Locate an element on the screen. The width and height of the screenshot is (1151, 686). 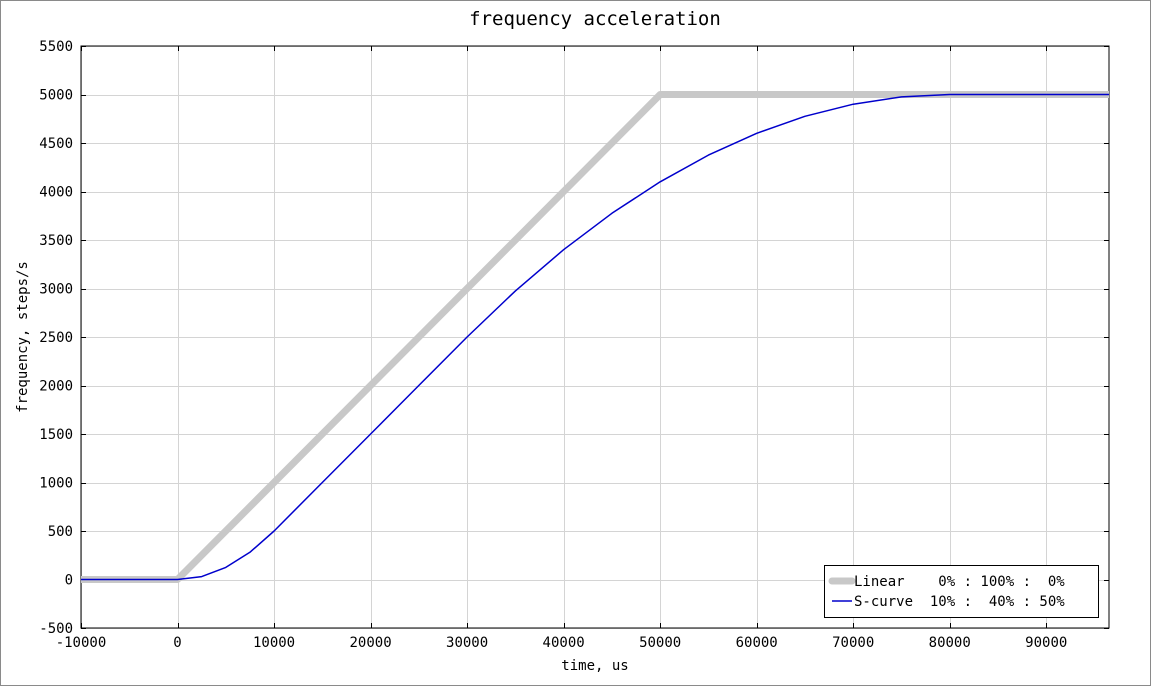
y-tick-label: 4000 is located at coordinates (56, 193).